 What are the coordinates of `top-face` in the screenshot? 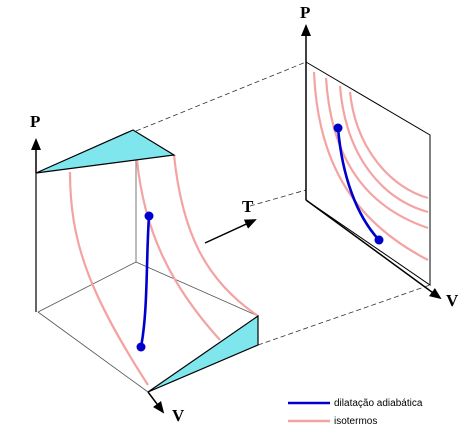 It's located at (105, 151).